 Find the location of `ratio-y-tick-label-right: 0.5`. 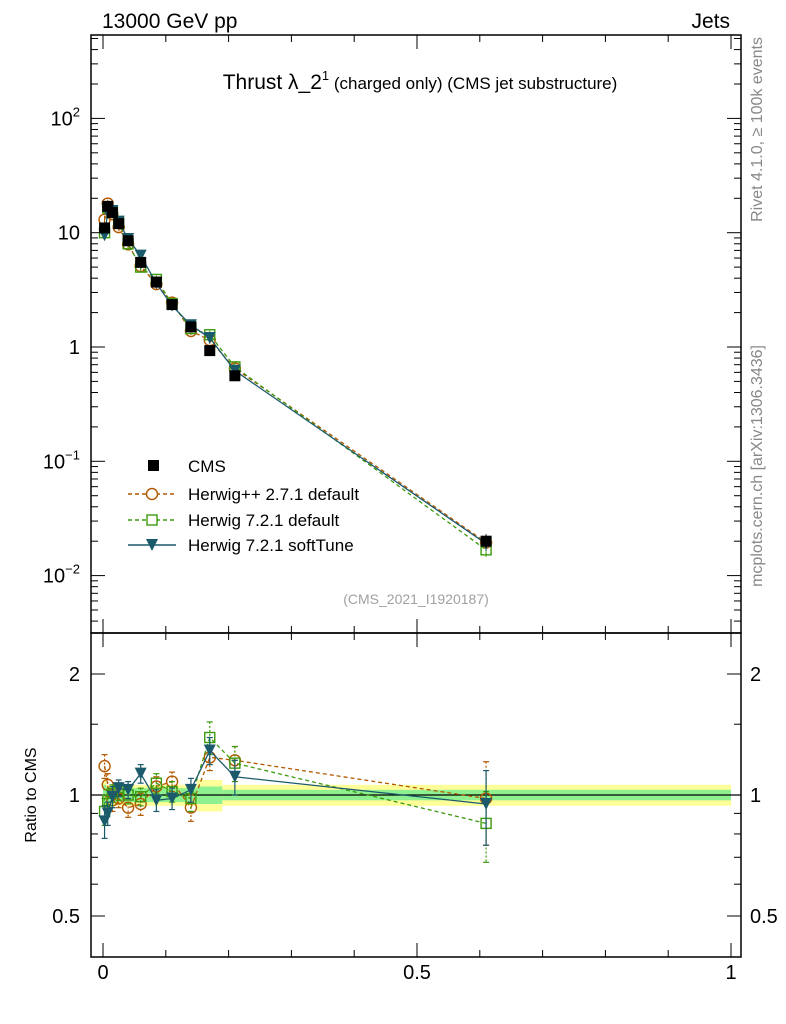

ratio-y-tick-label-right: 0.5 is located at coordinates (764, 917).